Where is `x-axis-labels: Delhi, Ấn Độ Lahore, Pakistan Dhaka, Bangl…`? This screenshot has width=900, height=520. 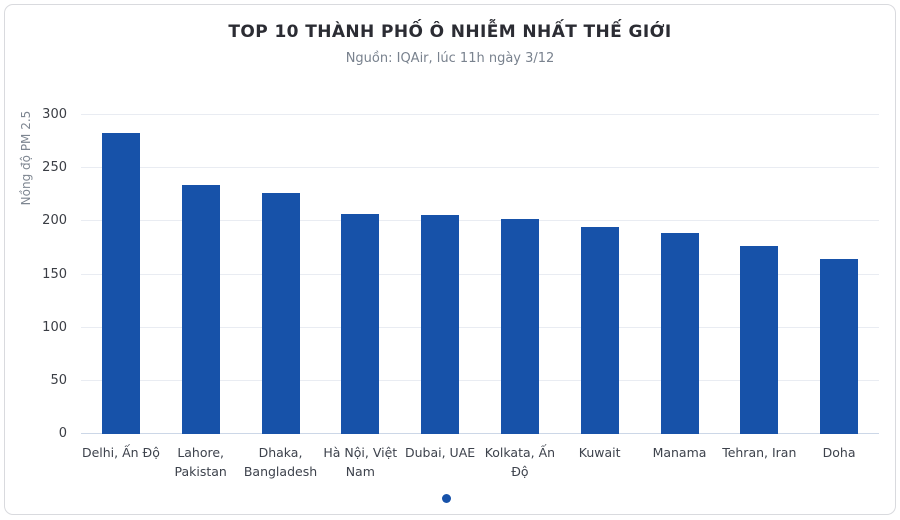
x-axis-labels: Delhi, Ấn Độ Lahore, Pakistan Dhaka, Bangl… is located at coordinates (480, 466).